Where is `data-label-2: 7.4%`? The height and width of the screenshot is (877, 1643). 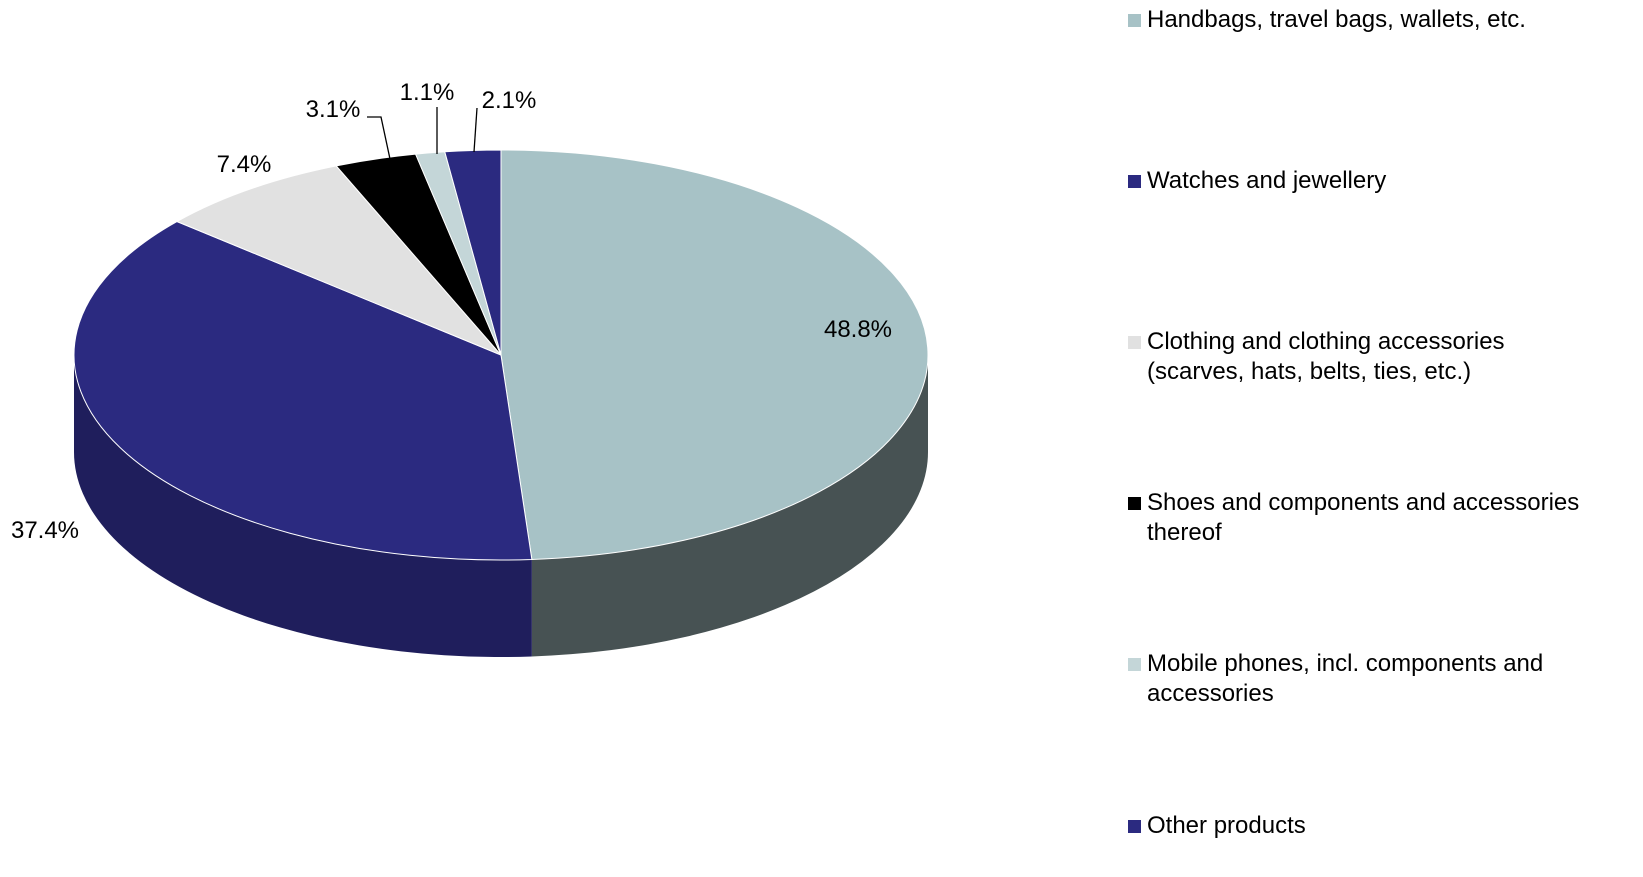
data-label-2: 7.4% is located at coordinates (244, 164).